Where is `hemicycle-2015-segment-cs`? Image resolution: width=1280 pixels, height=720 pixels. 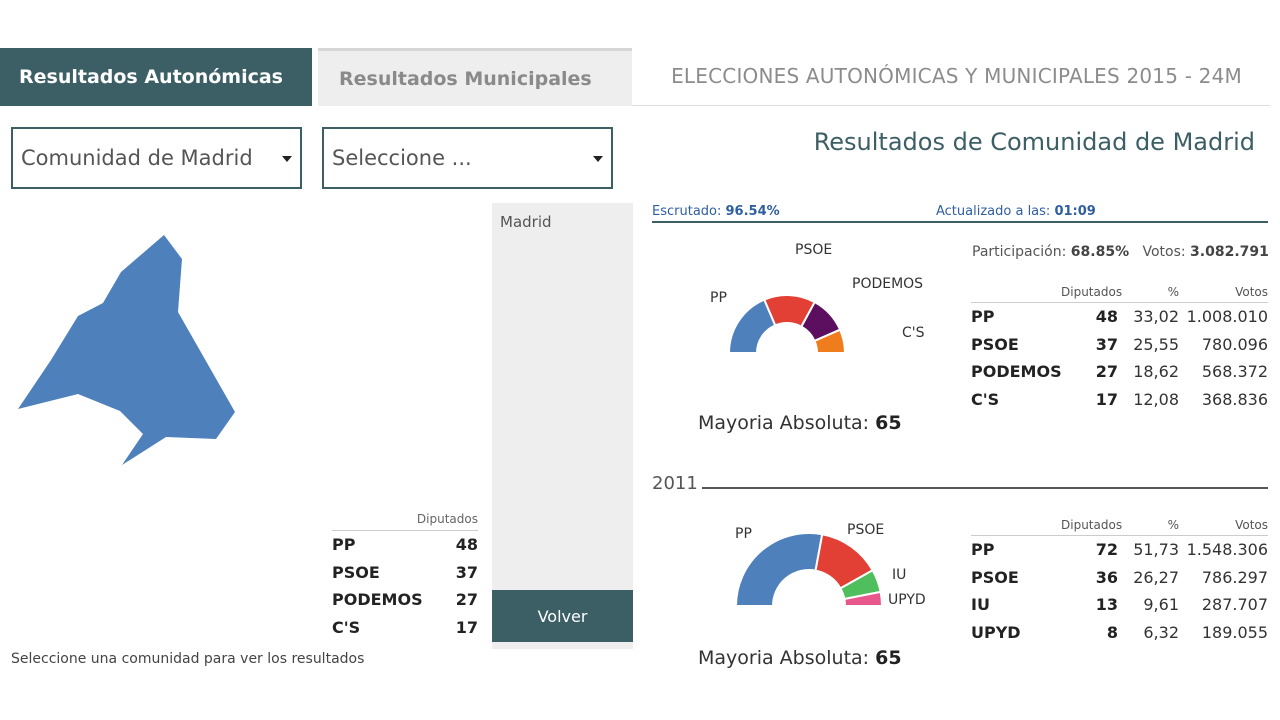 hemicycle-2015-segment-cs is located at coordinates (830, 341).